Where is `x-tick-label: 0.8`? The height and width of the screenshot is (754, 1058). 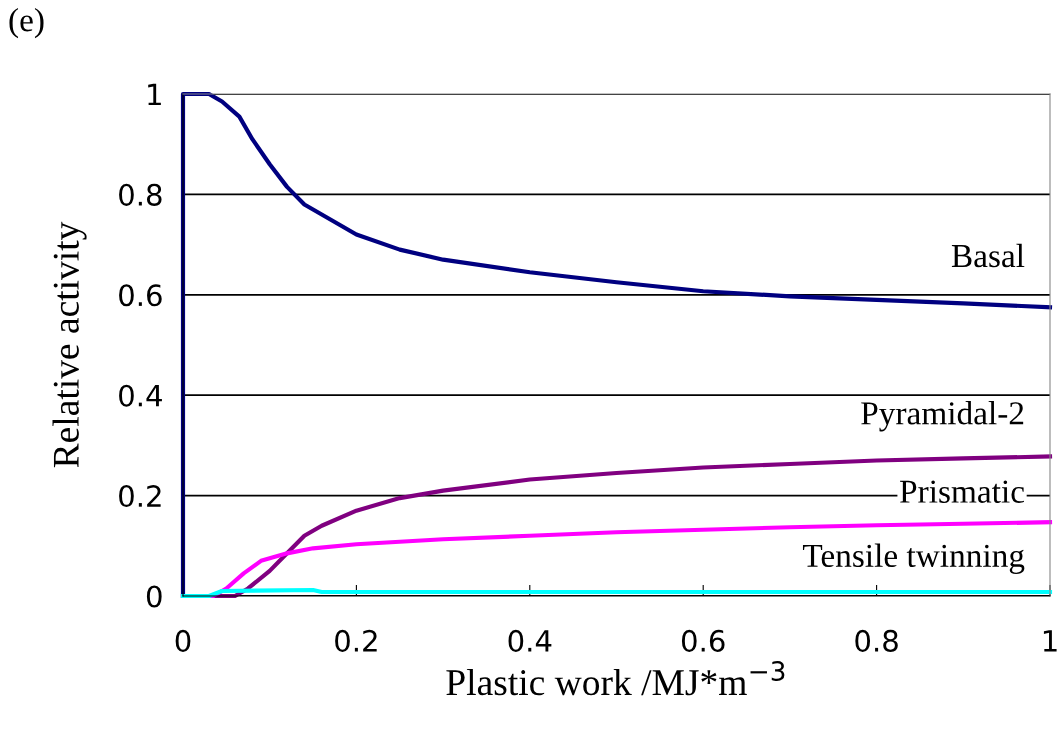 x-tick-label: 0.8 is located at coordinates (876, 640).